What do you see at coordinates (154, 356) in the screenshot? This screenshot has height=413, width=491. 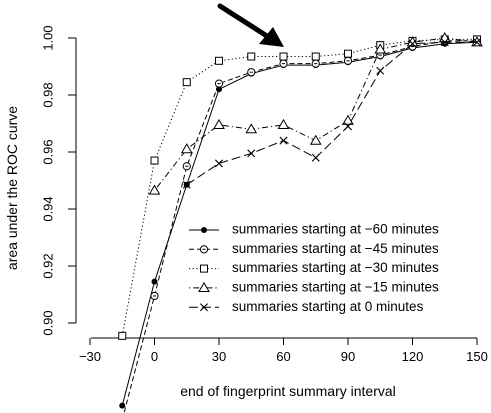 I see `x-tick-label: 0` at bounding box center [154, 356].